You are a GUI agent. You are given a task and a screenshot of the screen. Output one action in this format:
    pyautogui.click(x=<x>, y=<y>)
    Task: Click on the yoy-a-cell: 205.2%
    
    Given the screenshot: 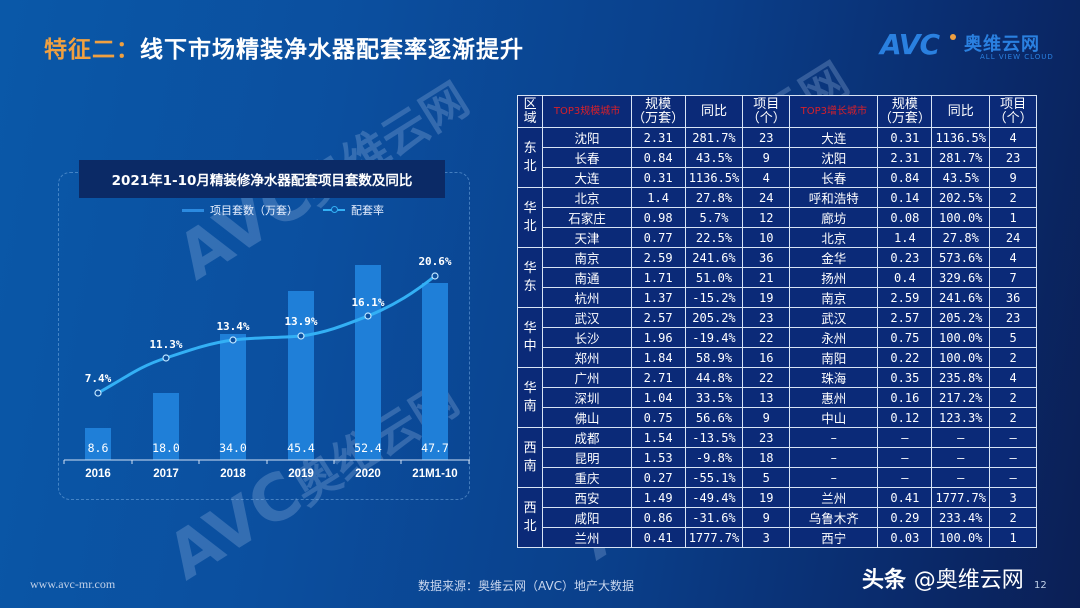 What is the action you would take?
    pyautogui.click(x=714, y=317)
    